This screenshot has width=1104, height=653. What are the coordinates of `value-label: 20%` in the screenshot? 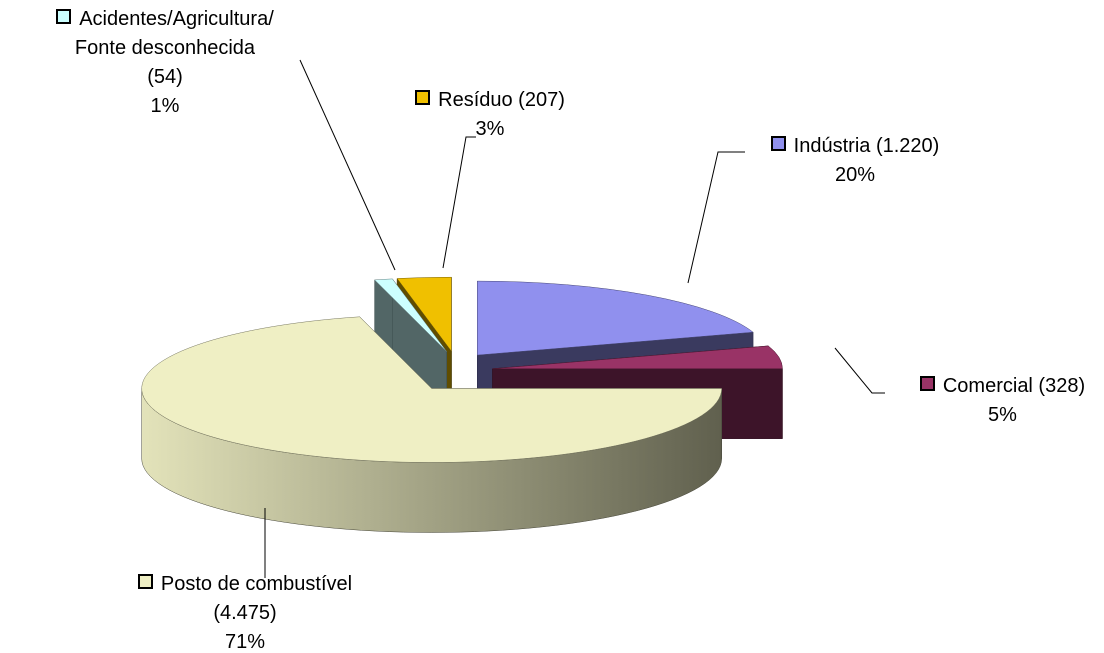 It's located at (855, 175).